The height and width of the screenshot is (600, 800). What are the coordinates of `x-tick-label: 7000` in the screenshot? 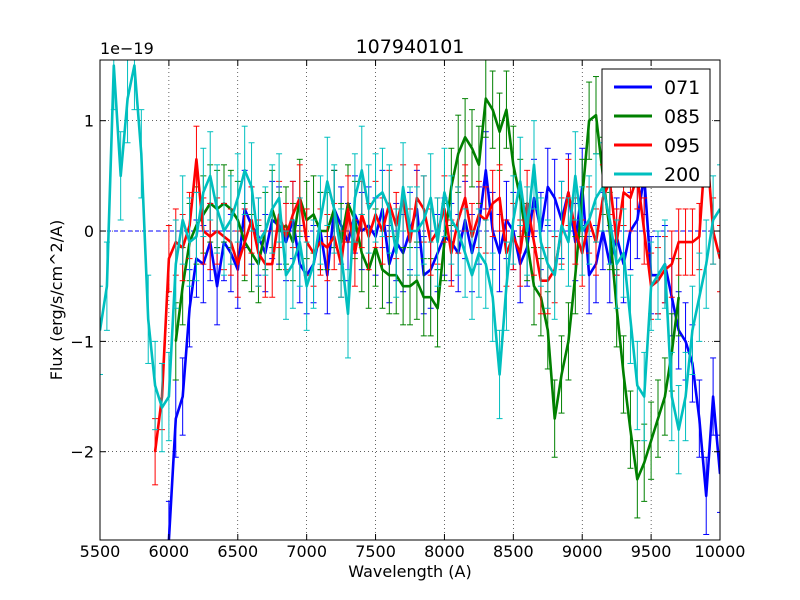 It's located at (306, 551).